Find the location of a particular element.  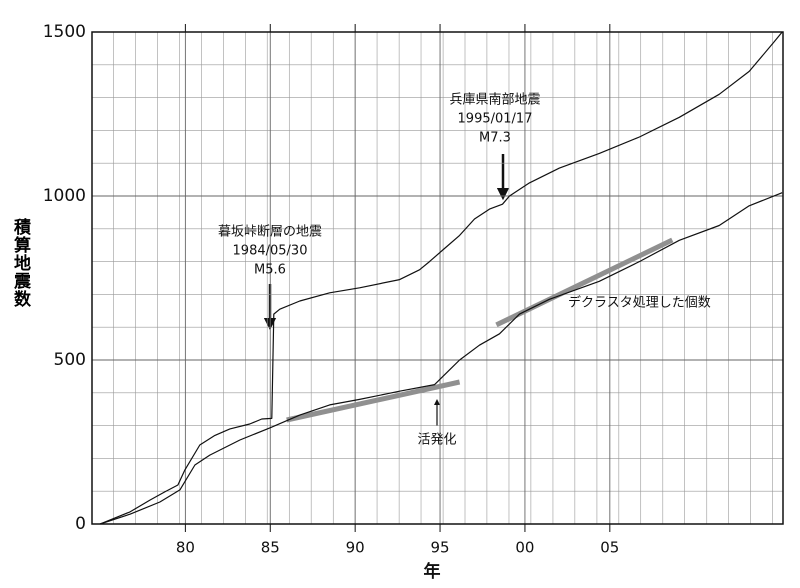

annotation: 兵庫県南部地震 is located at coordinates (494, 100).